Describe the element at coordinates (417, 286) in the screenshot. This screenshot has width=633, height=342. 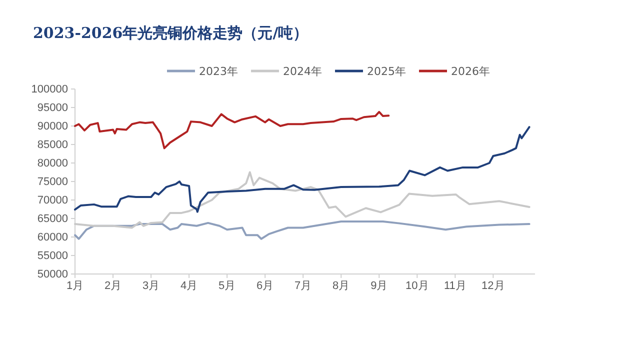
I see `x-tick-label: 10月` at that location.